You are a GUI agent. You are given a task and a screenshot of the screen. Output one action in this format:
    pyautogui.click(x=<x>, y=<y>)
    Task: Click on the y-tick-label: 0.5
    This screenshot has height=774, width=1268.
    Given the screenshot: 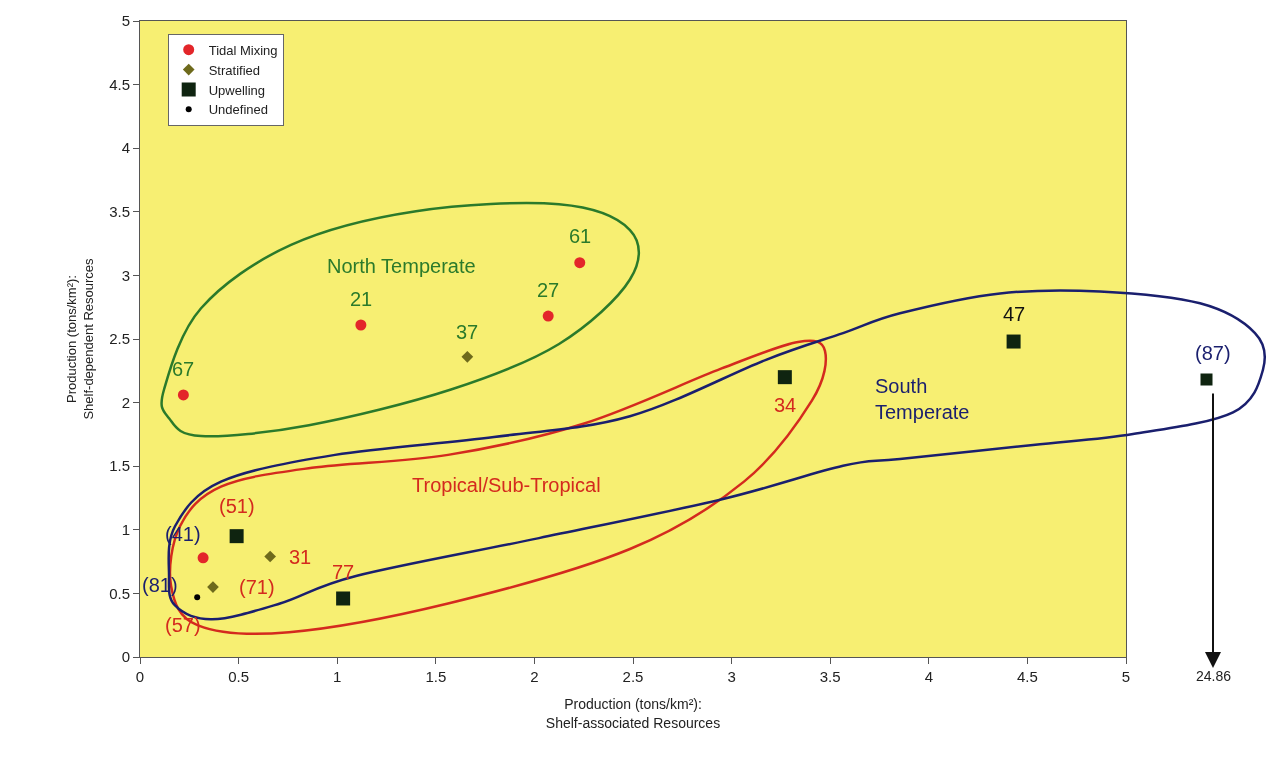 What is the action you would take?
    pyautogui.click(x=119, y=593)
    